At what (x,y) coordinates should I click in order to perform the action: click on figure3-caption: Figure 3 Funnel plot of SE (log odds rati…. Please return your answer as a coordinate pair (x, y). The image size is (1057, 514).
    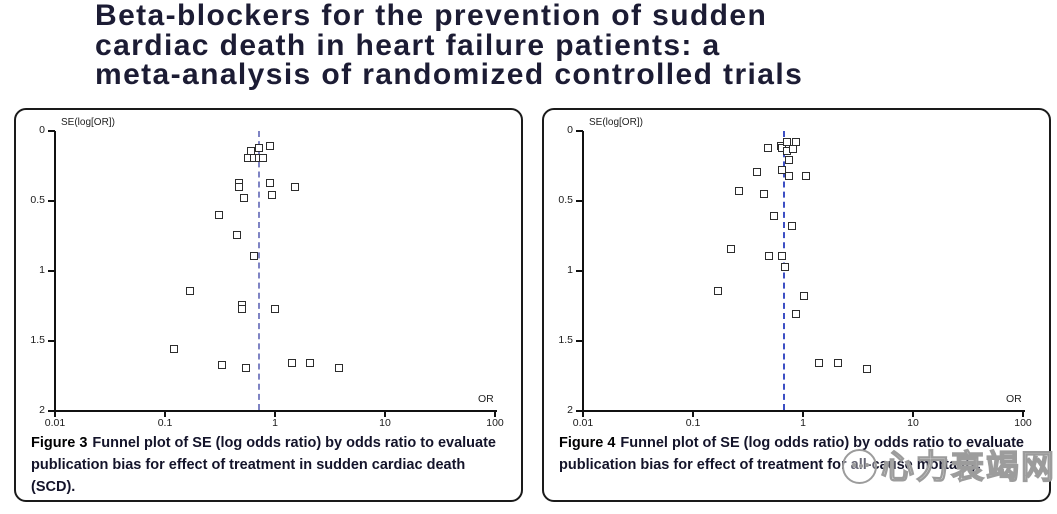
    Looking at the image, I should click on (270, 465).